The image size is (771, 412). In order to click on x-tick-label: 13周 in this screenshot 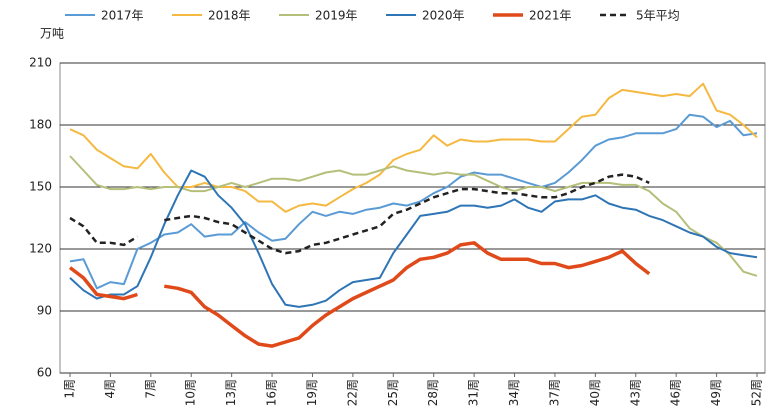, I will do `click(231, 392)`.